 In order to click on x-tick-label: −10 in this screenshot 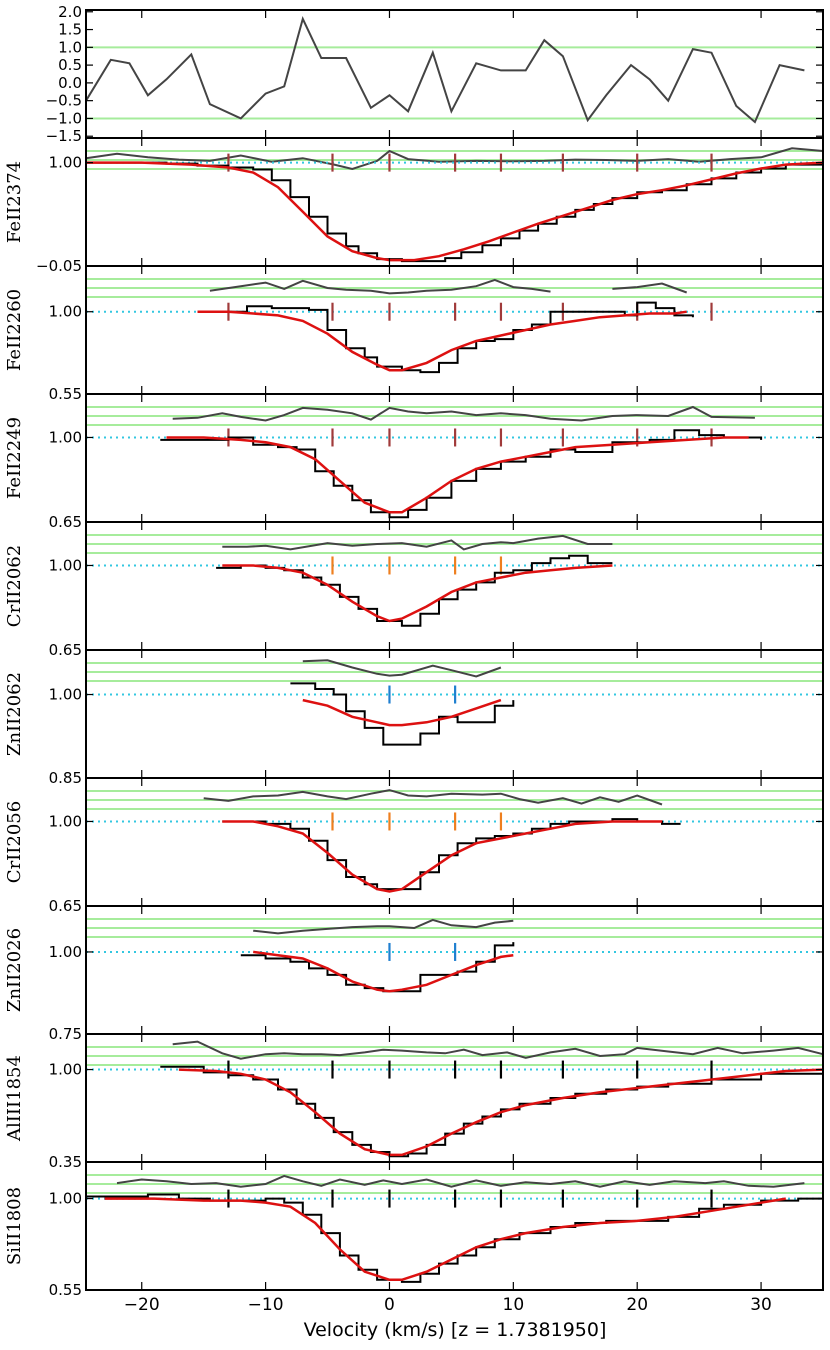, I will do `click(266, 1305)`.